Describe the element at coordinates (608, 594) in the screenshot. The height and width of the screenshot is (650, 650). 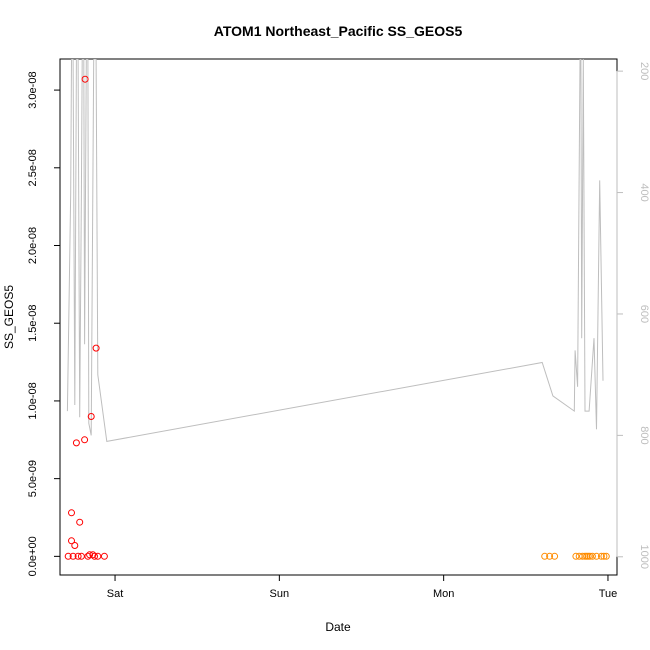
I see `x-tick-label: Tue` at that location.